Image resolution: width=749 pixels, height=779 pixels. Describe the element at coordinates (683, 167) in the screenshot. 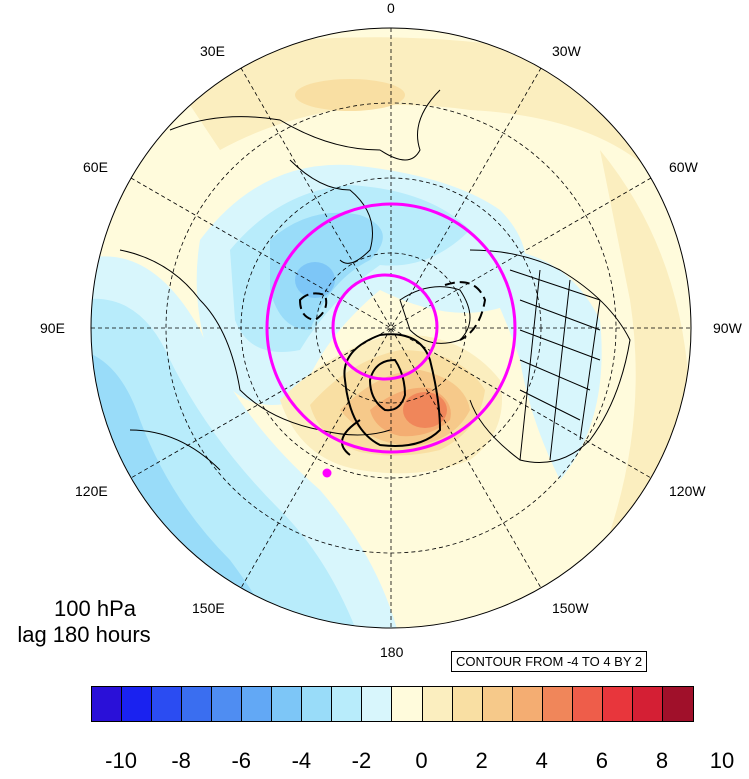

I see `lon-label-60w: 60W` at that location.